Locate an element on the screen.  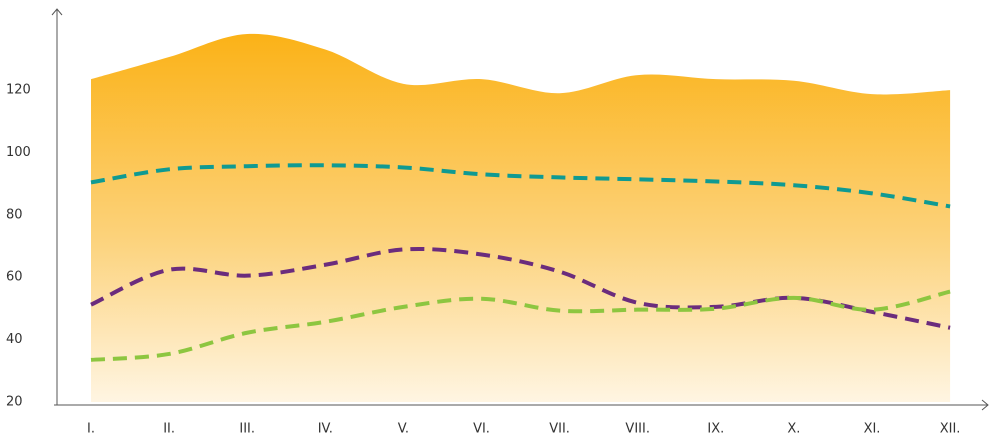
y-tick-label: 80 is located at coordinates (14, 214).